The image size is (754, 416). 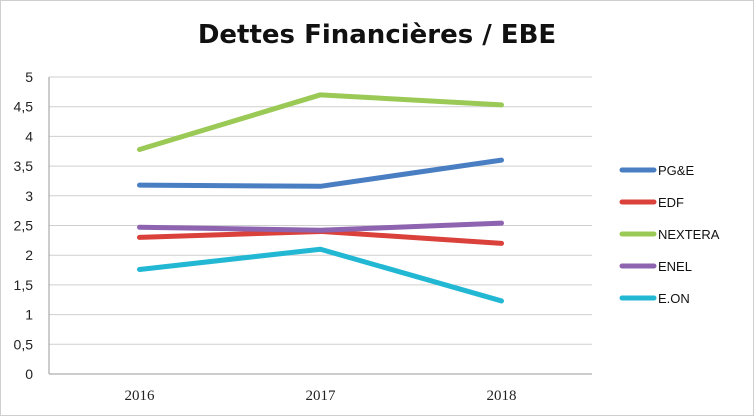 What do you see at coordinates (320, 173) in the screenshot?
I see `series-line-pg-e` at bounding box center [320, 173].